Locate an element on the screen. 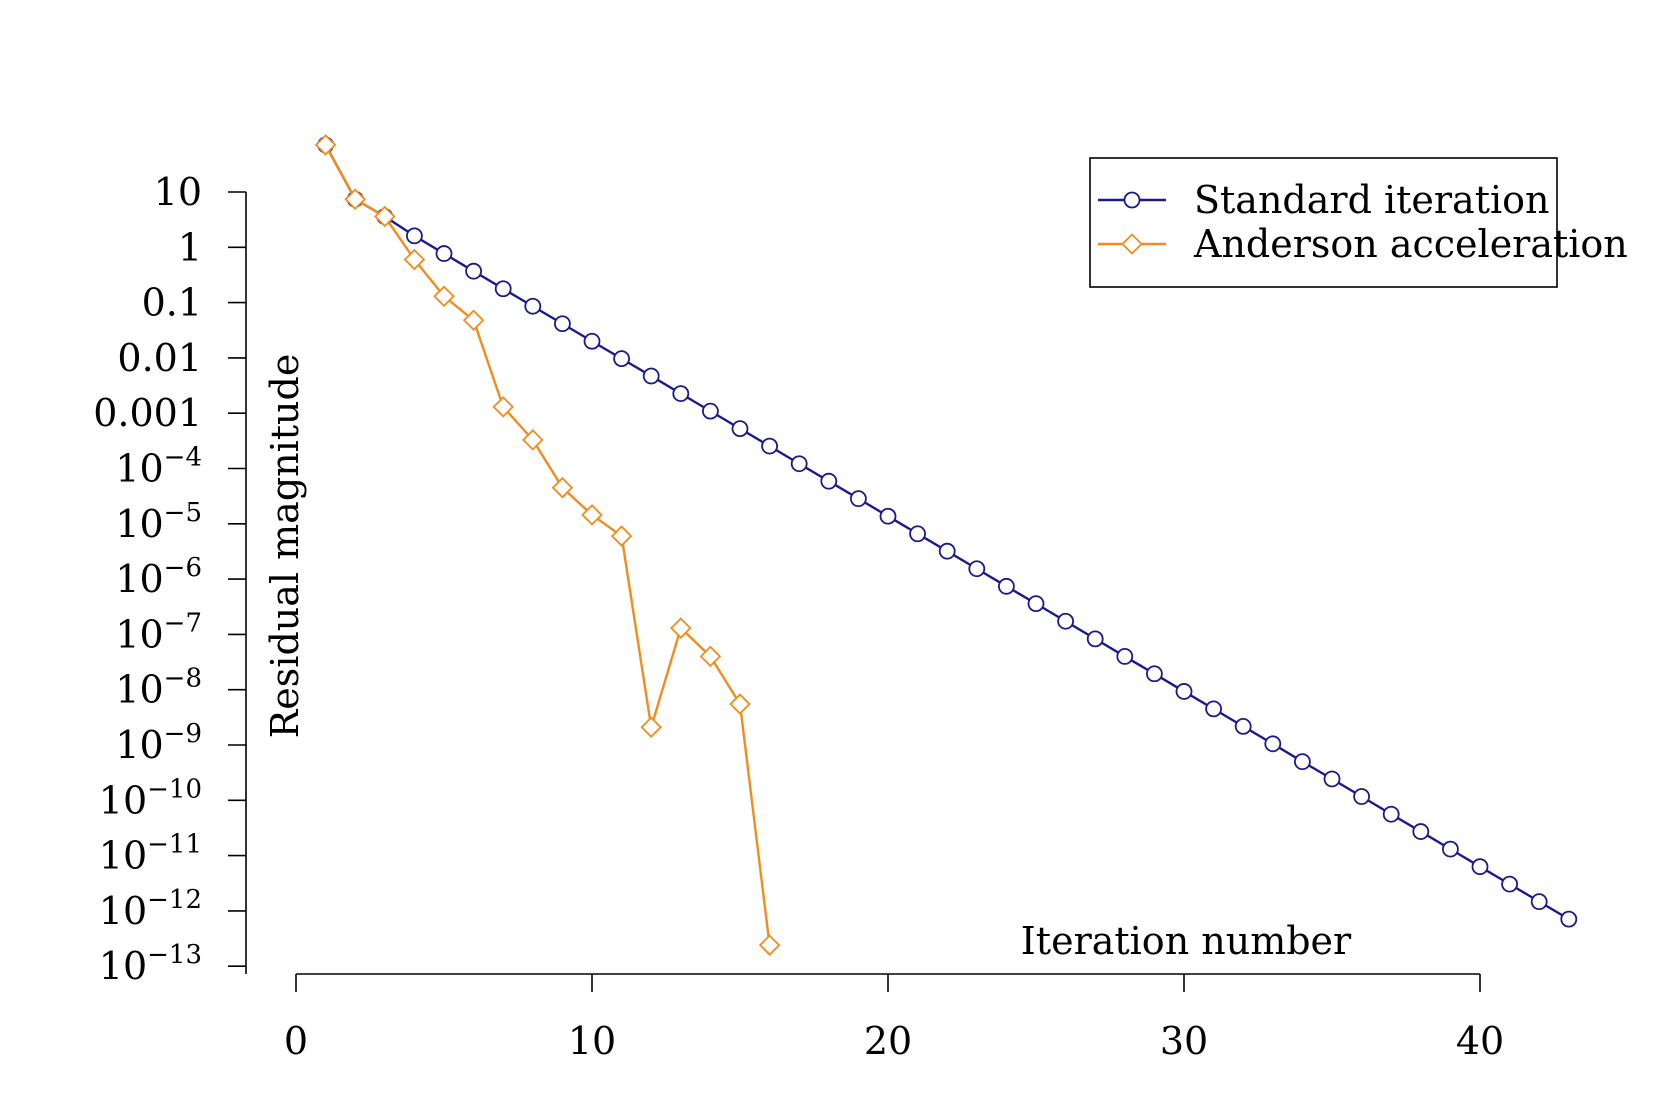 Image resolution: width=1674 pixels, height=1096 pixels. y-tick-label-exponent: −5 is located at coordinates (183, 513).